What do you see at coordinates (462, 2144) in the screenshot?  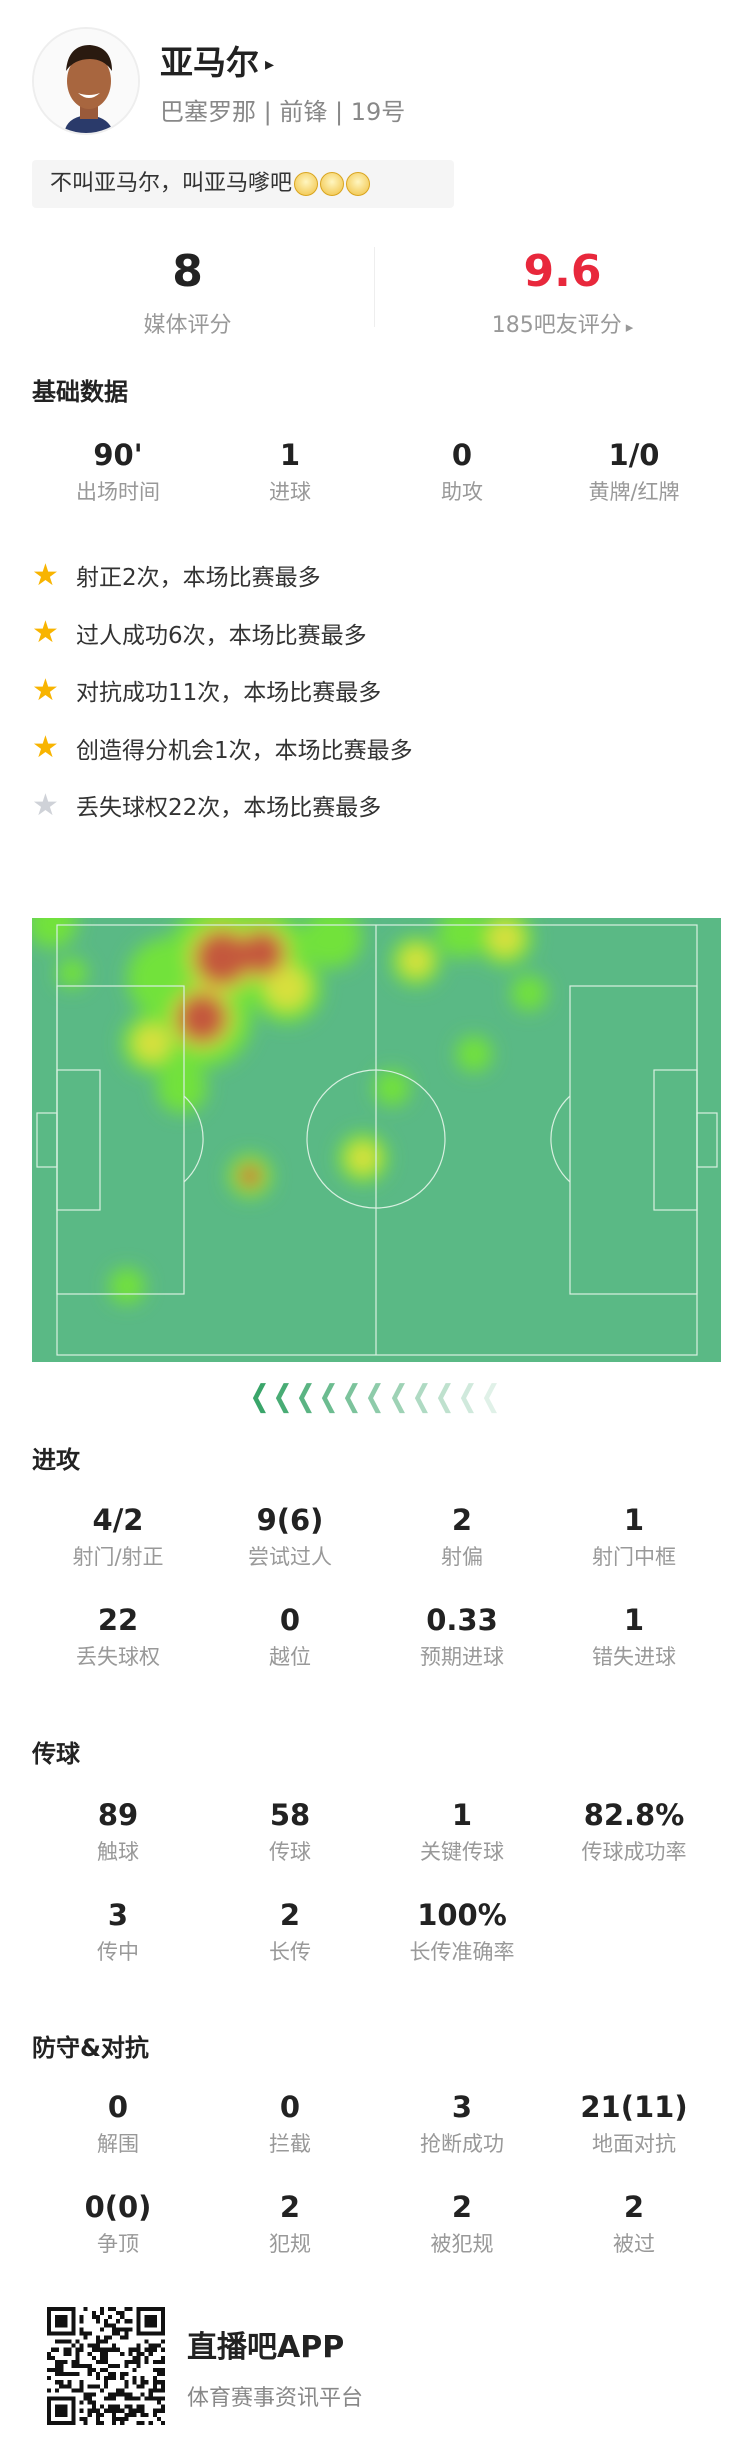 I see `stat-label: 抢断成功` at bounding box center [462, 2144].